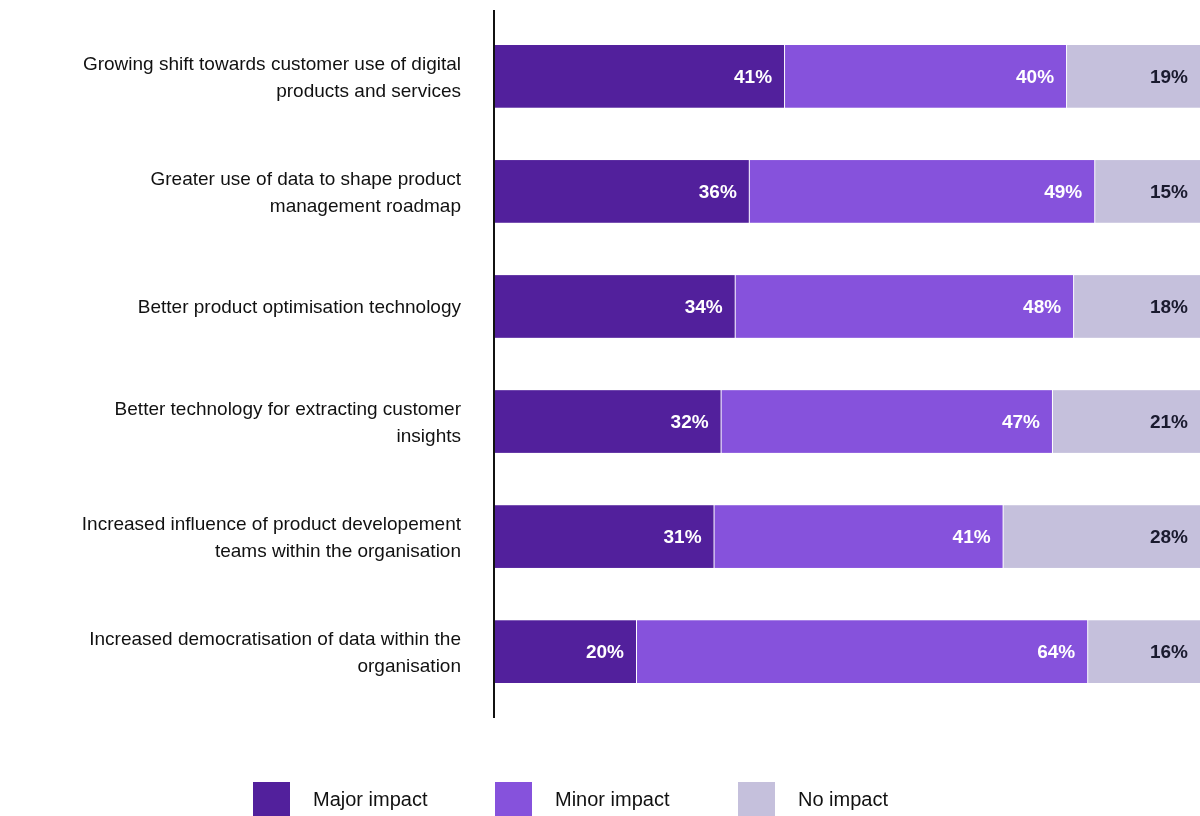 The width and height of the screenshot is (1200, 816). I want to click on legend-label: Minor impact, so click(612, 799).